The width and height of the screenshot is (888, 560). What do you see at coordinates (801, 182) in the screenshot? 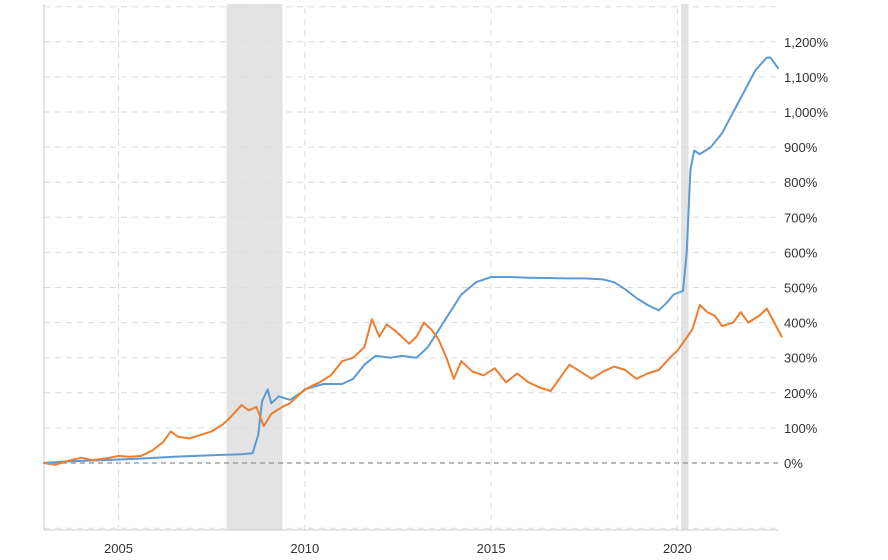
I see `y-tick-label: 800%` at bounding box center [801, 182].